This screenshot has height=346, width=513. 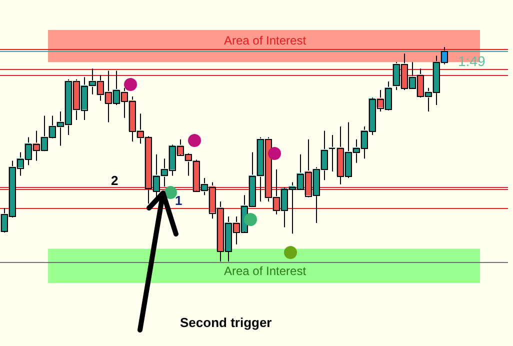 I want to click on annotation: 2, so click(x=114, y=180).